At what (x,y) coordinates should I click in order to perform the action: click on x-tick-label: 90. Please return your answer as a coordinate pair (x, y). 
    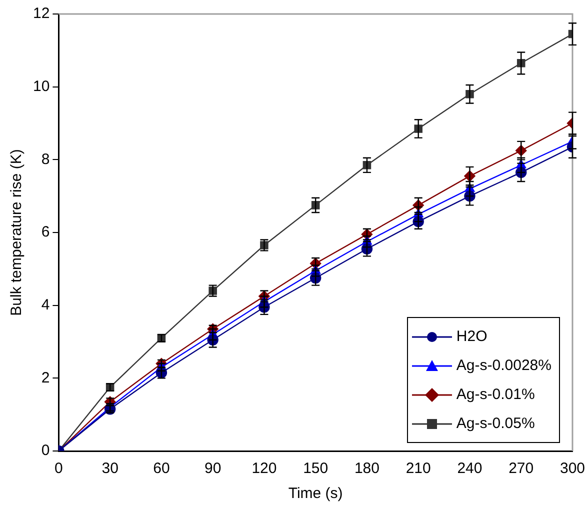
    Looking at the image, I should click on (213, 469).